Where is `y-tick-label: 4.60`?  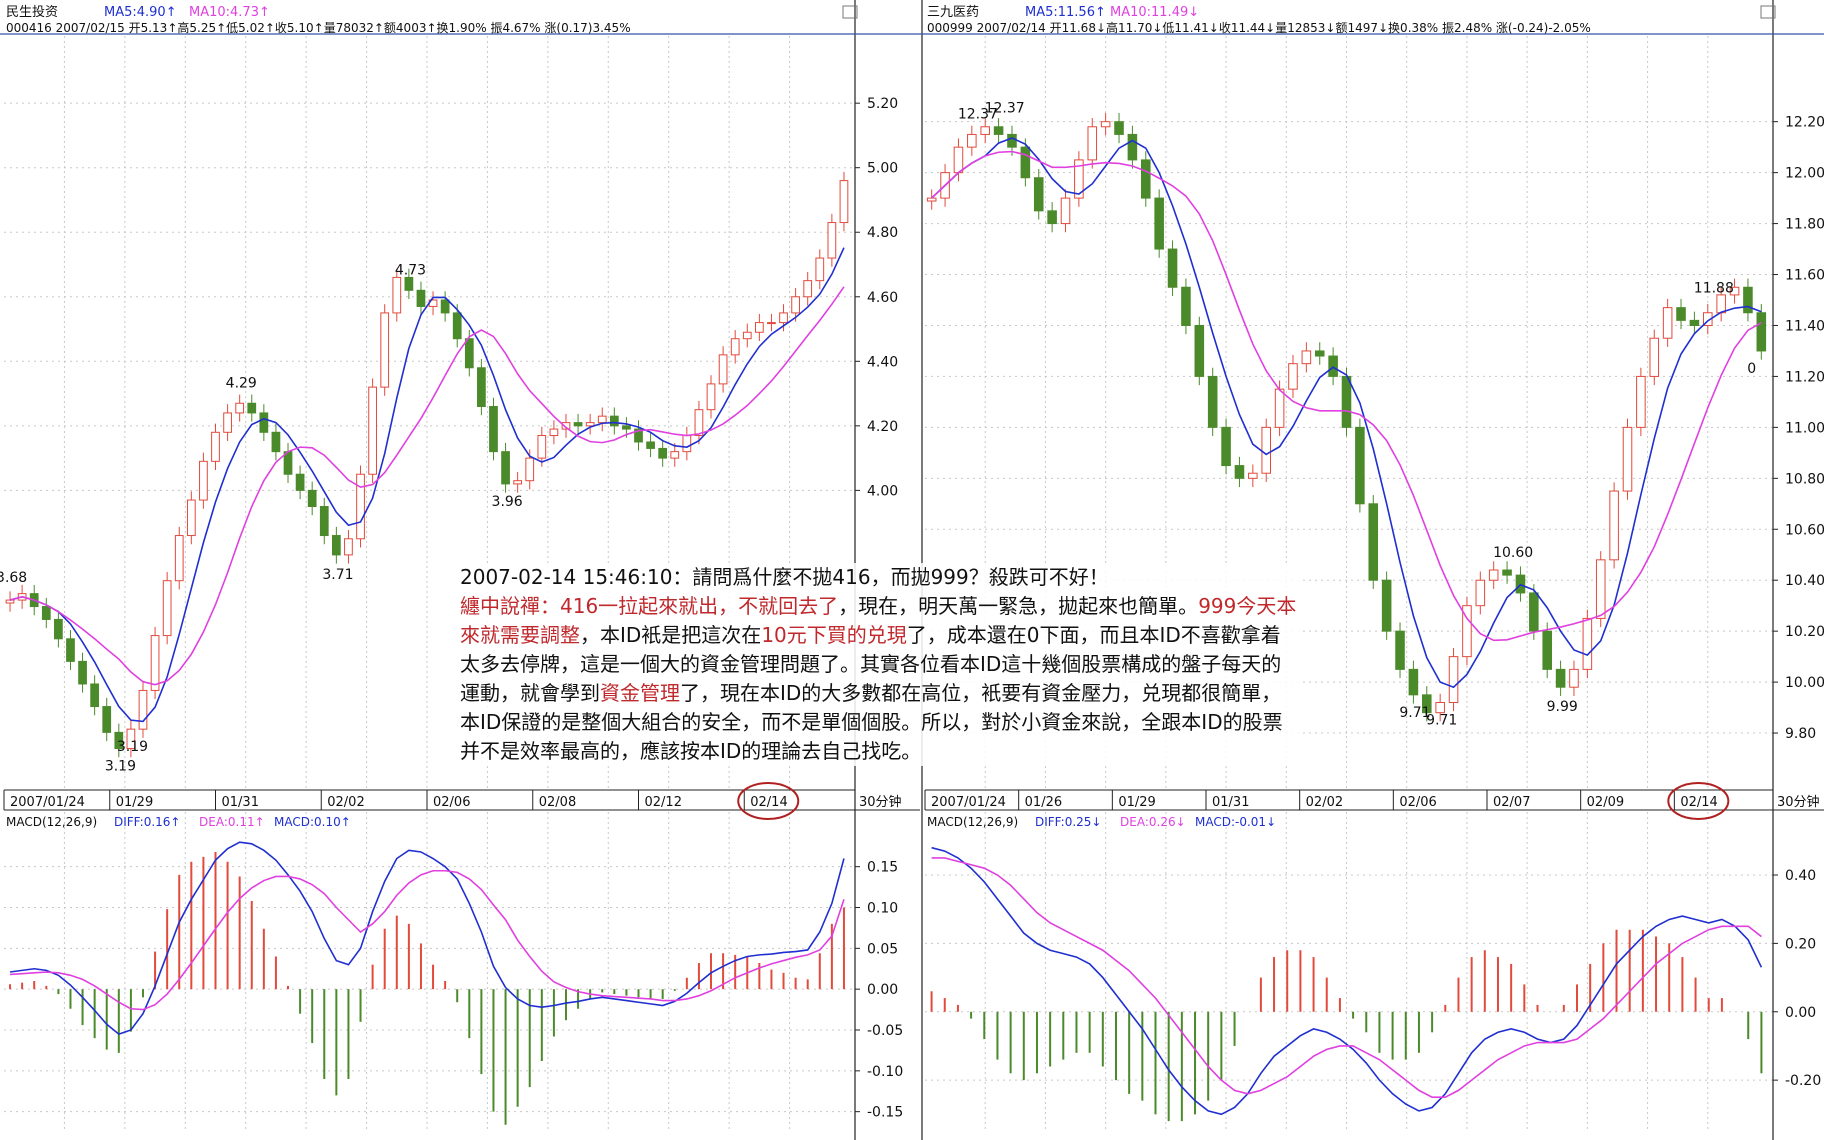 y-tick-label: 4.60 is located at coordinates (882, 298).